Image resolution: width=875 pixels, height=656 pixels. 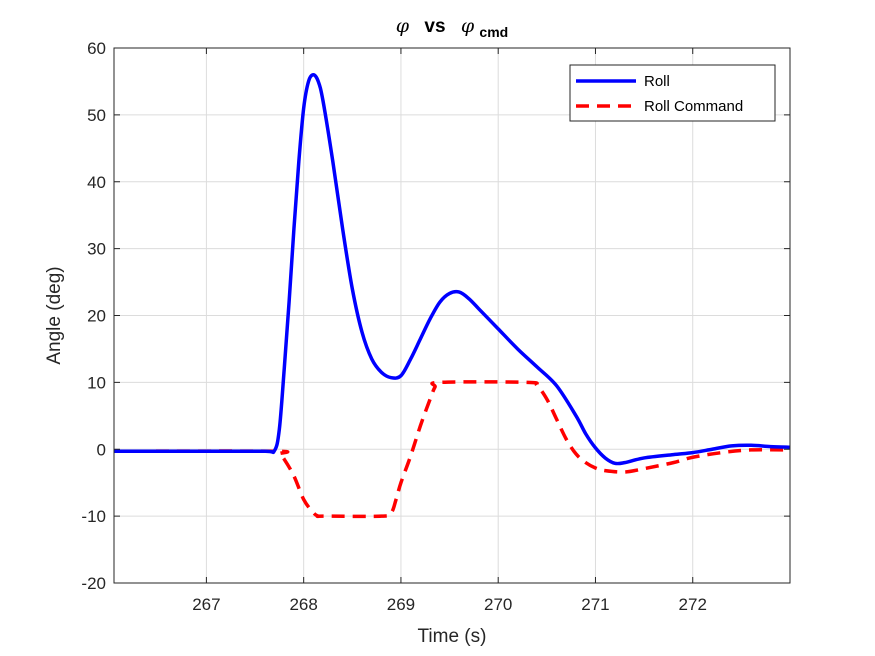 I want to click on x-axis-label: Time (s), so click(x=452, y=636).